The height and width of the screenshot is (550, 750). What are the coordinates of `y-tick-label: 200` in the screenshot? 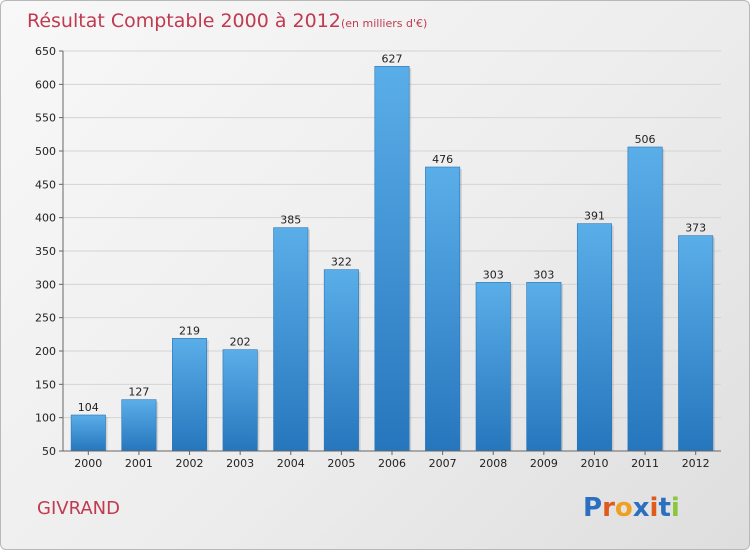 It's located at (45, 351).